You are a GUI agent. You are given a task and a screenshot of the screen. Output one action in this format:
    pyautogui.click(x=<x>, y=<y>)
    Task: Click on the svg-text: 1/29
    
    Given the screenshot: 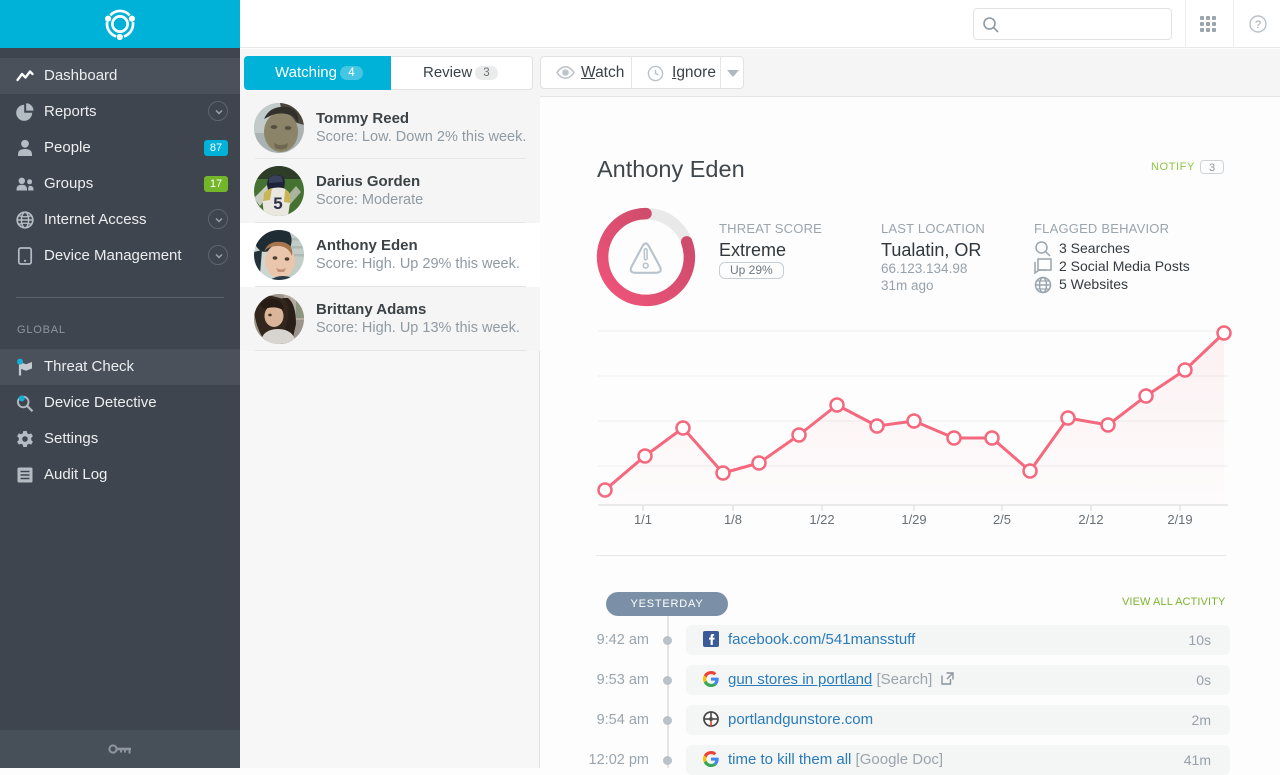 What is the action you would take?
    pyautogui.click(x=913, y=519)
    